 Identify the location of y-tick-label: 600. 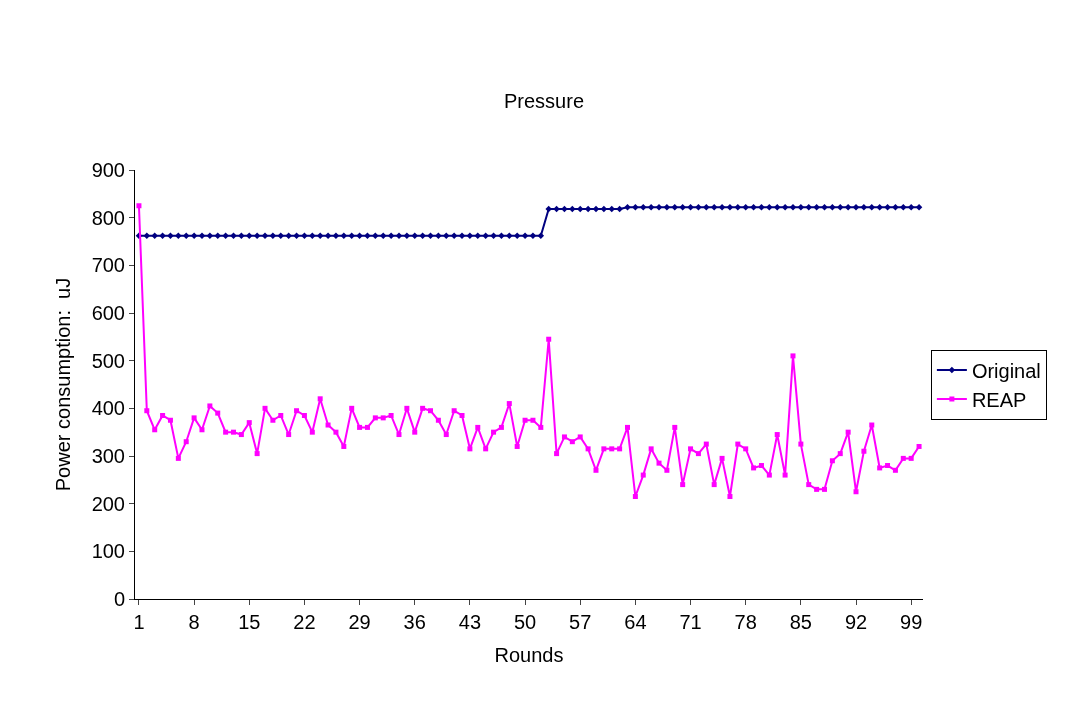
(108, 313).